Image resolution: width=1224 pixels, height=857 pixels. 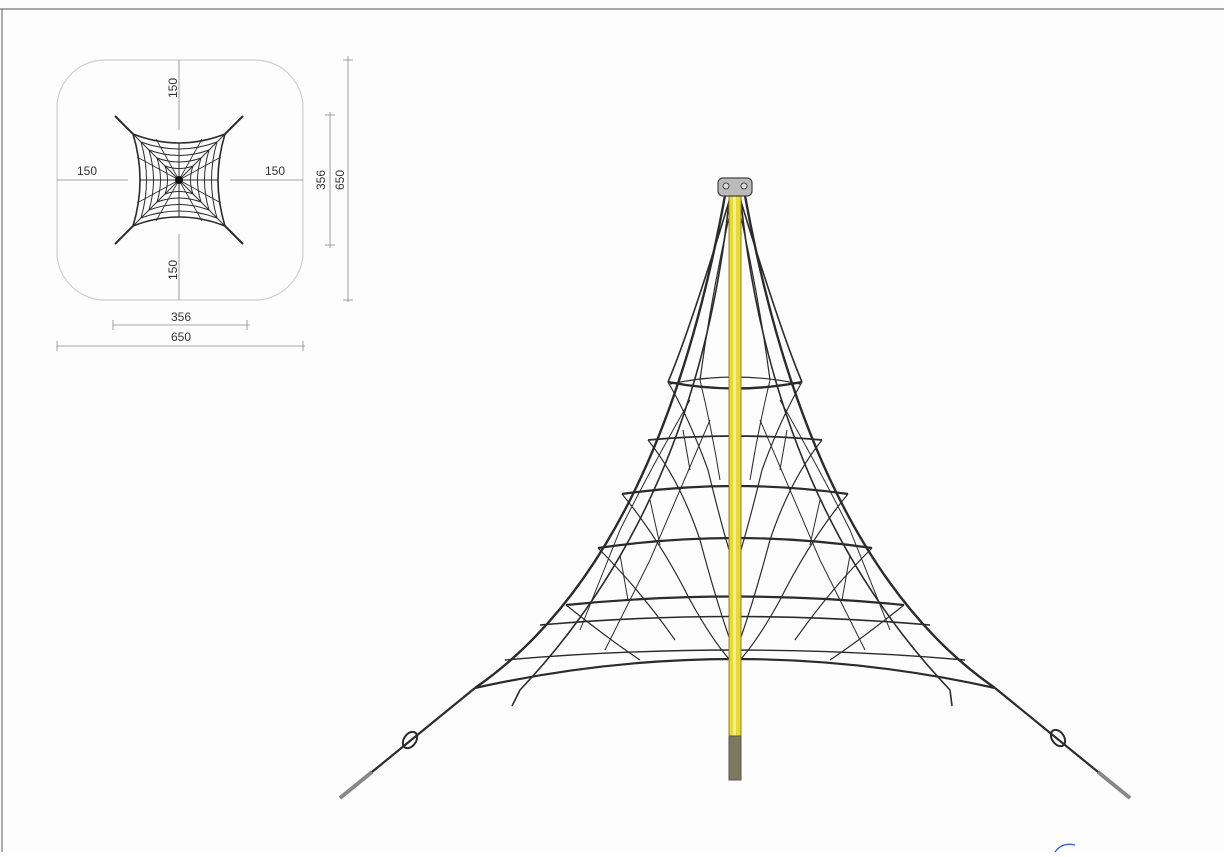 What do you see at coordinates (173, 88) in the screenshot?
I see `dim-top-clearance: 150` at bounding box center [173, 88].